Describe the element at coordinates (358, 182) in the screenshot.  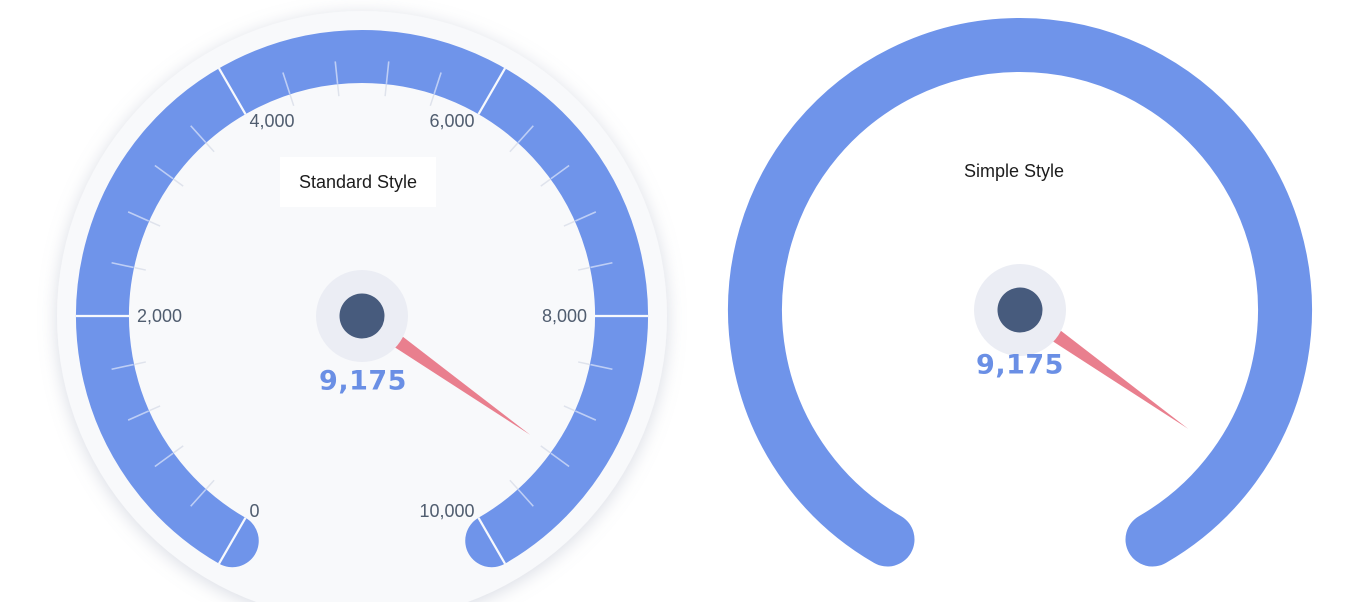
I see `gauge-title-standard: Standard Style` at that location.